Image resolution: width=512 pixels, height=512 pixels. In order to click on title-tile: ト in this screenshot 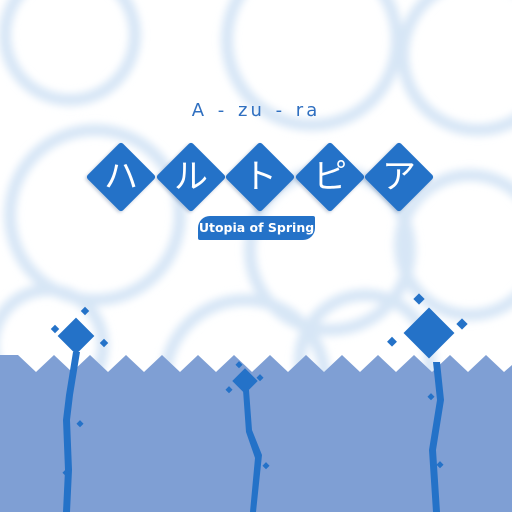, I will do `click(260, 177)`.